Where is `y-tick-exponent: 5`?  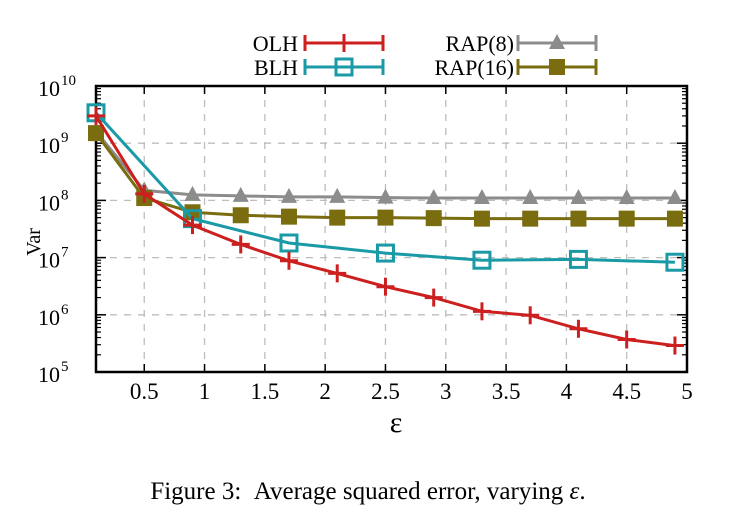
y-tick-exponent: 5 is located at coordinates (65, 367).